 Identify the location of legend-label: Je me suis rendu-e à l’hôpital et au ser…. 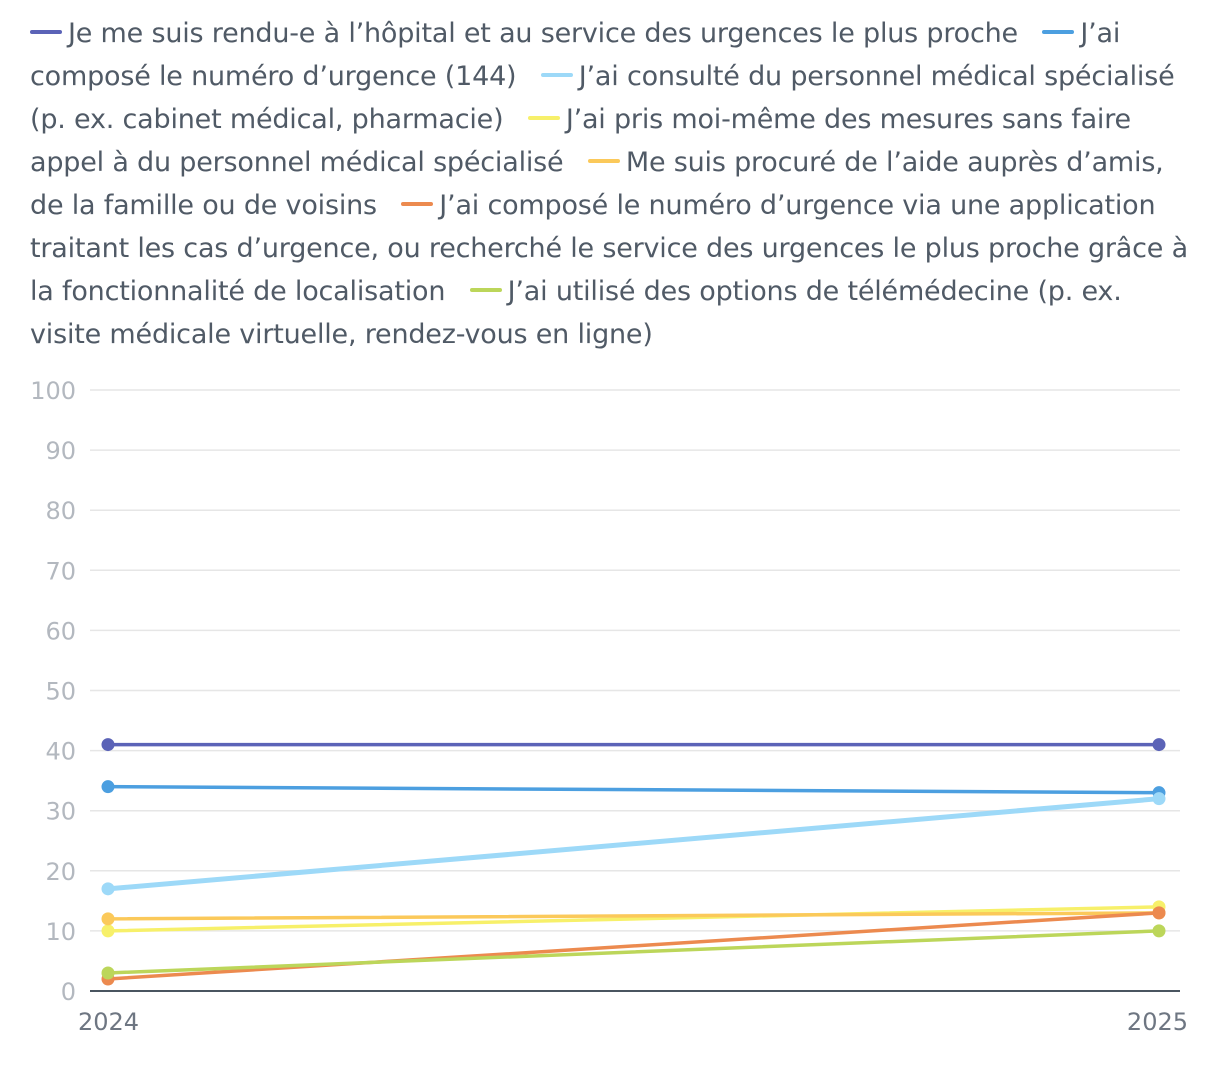
(543, 33).